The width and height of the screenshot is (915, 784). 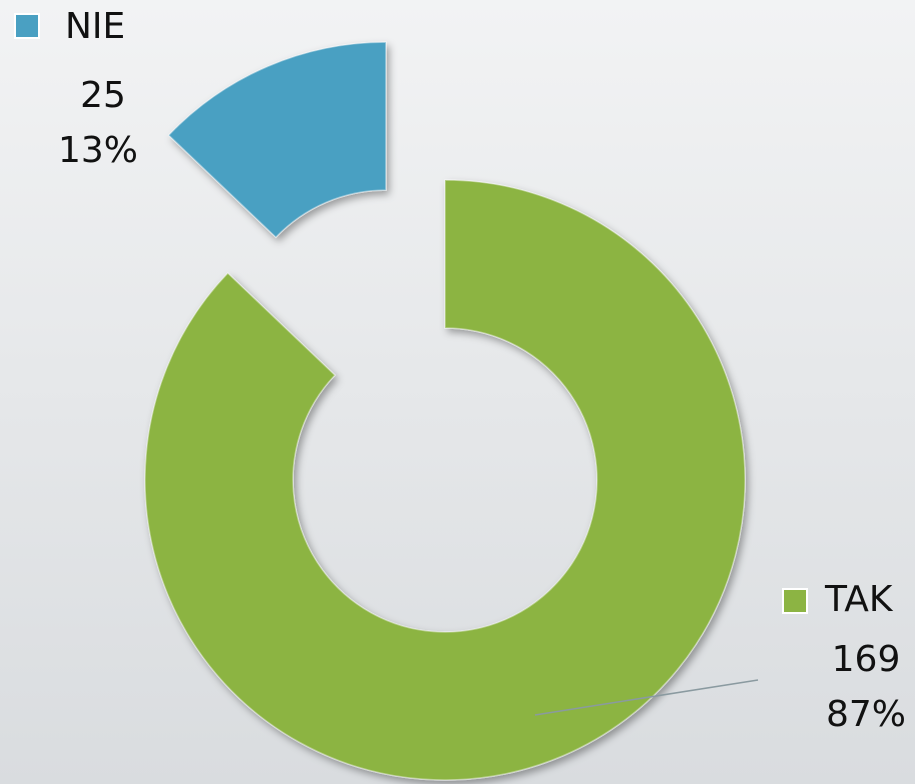 I want to click on legend-label: TAK, so click(x=859, y=599).